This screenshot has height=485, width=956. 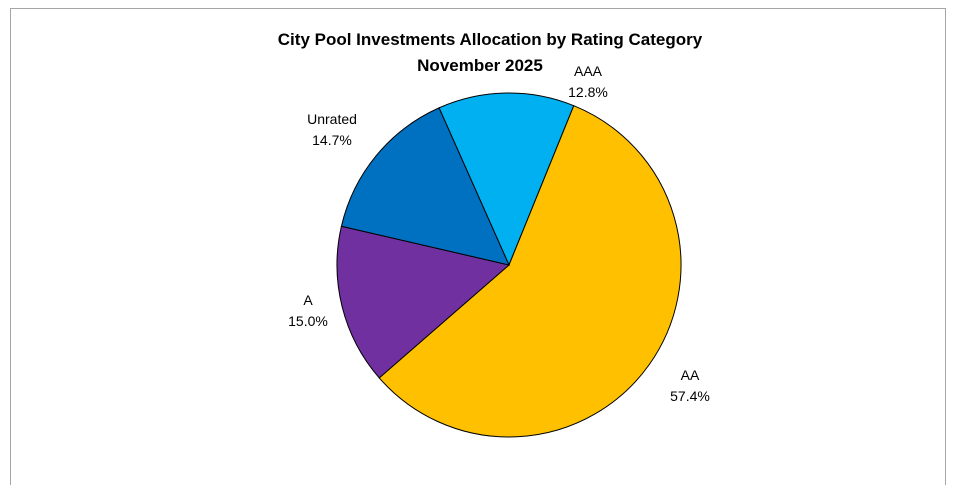 I want to click on slice-value-label: 14.7%, so click(x=332, y=140).